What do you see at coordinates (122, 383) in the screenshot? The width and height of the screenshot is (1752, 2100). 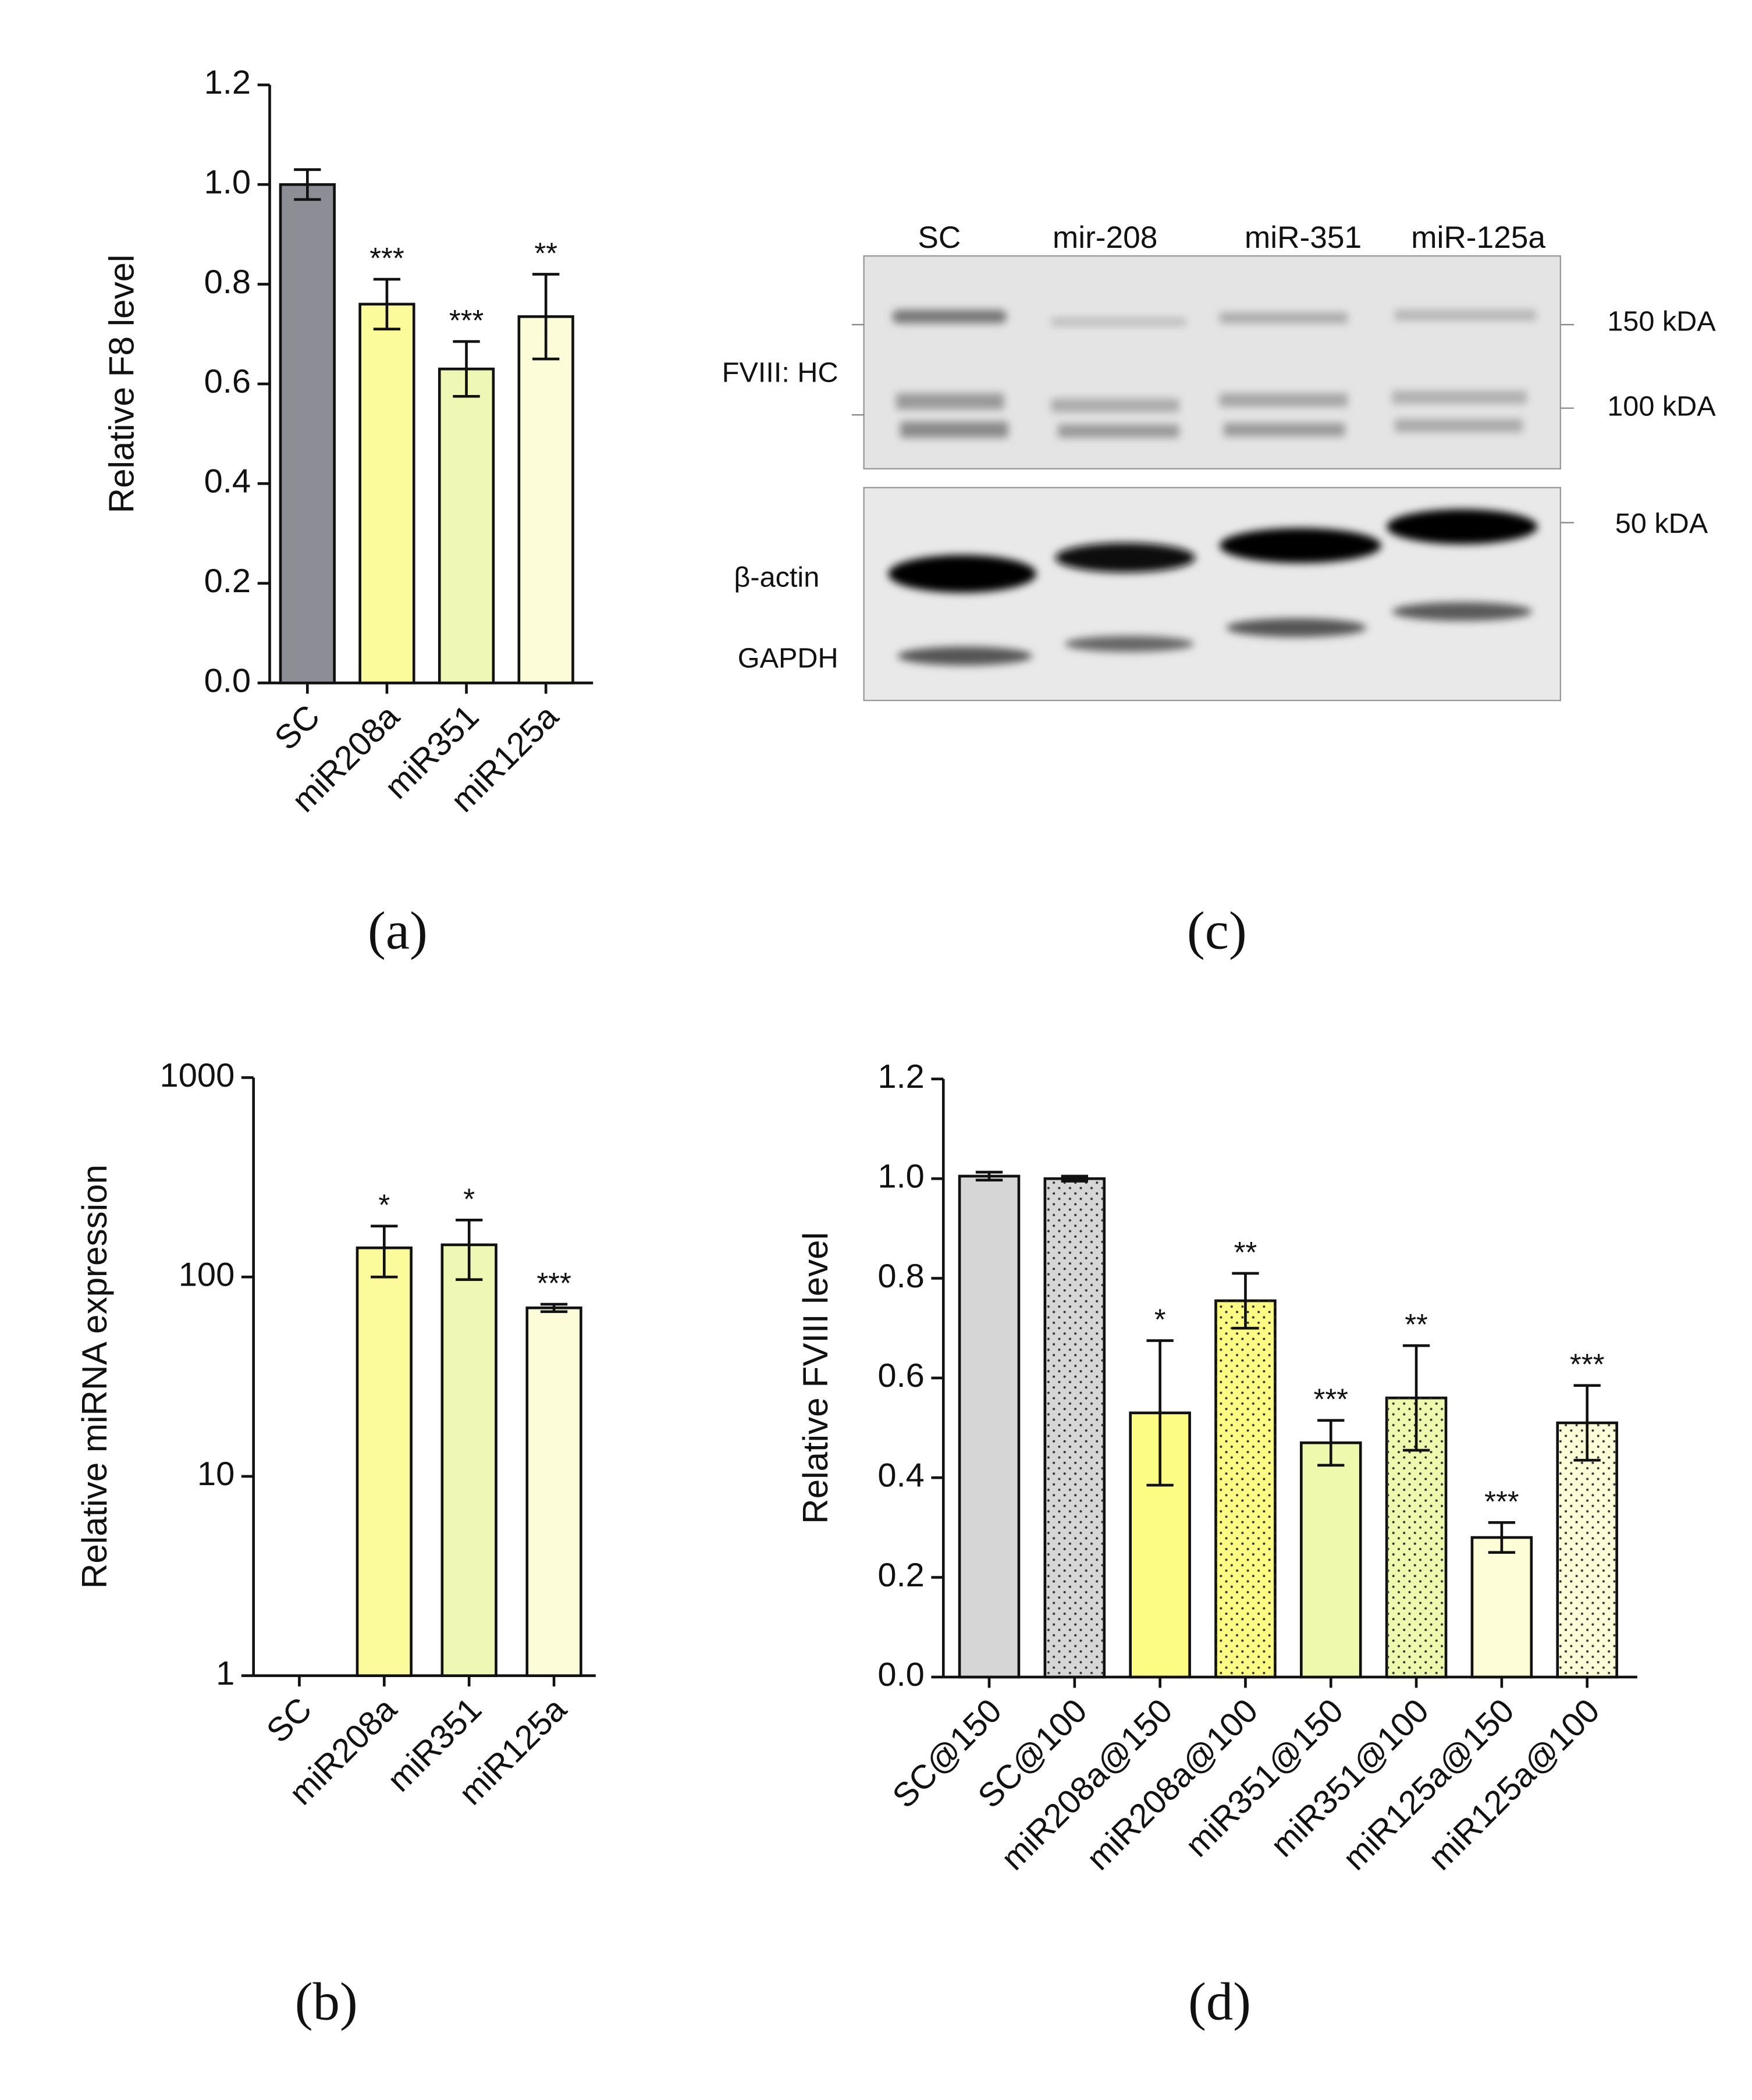 I see `y-axis-title: Relative F8 level` at bounding box center [122, 383].